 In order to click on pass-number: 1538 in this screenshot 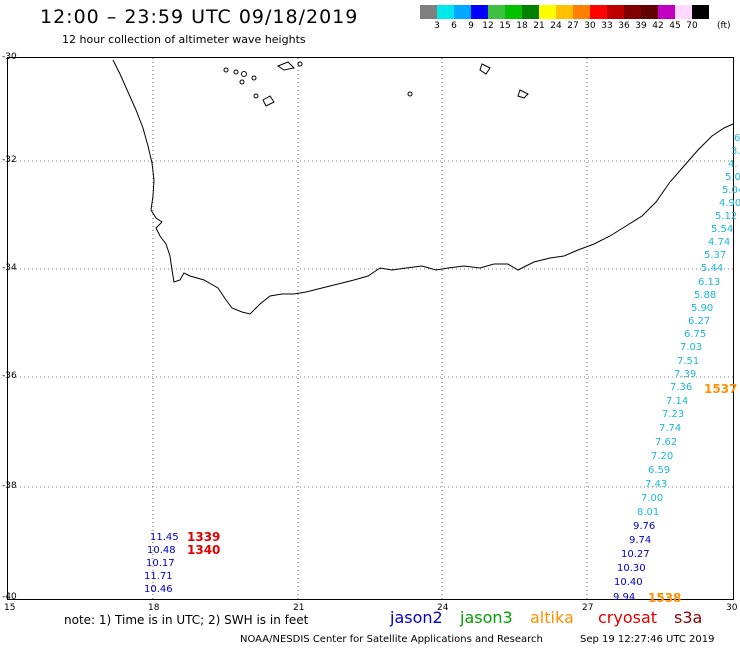, I will do `click(665, 598)`.